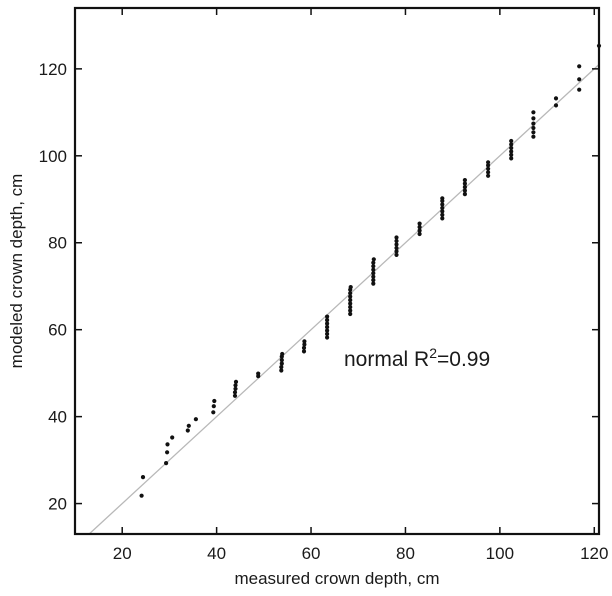  Describe the element at coordinates (16, 271) in the screenshot. I see `y-axis-label: modeled crown depth, cm` at that location.